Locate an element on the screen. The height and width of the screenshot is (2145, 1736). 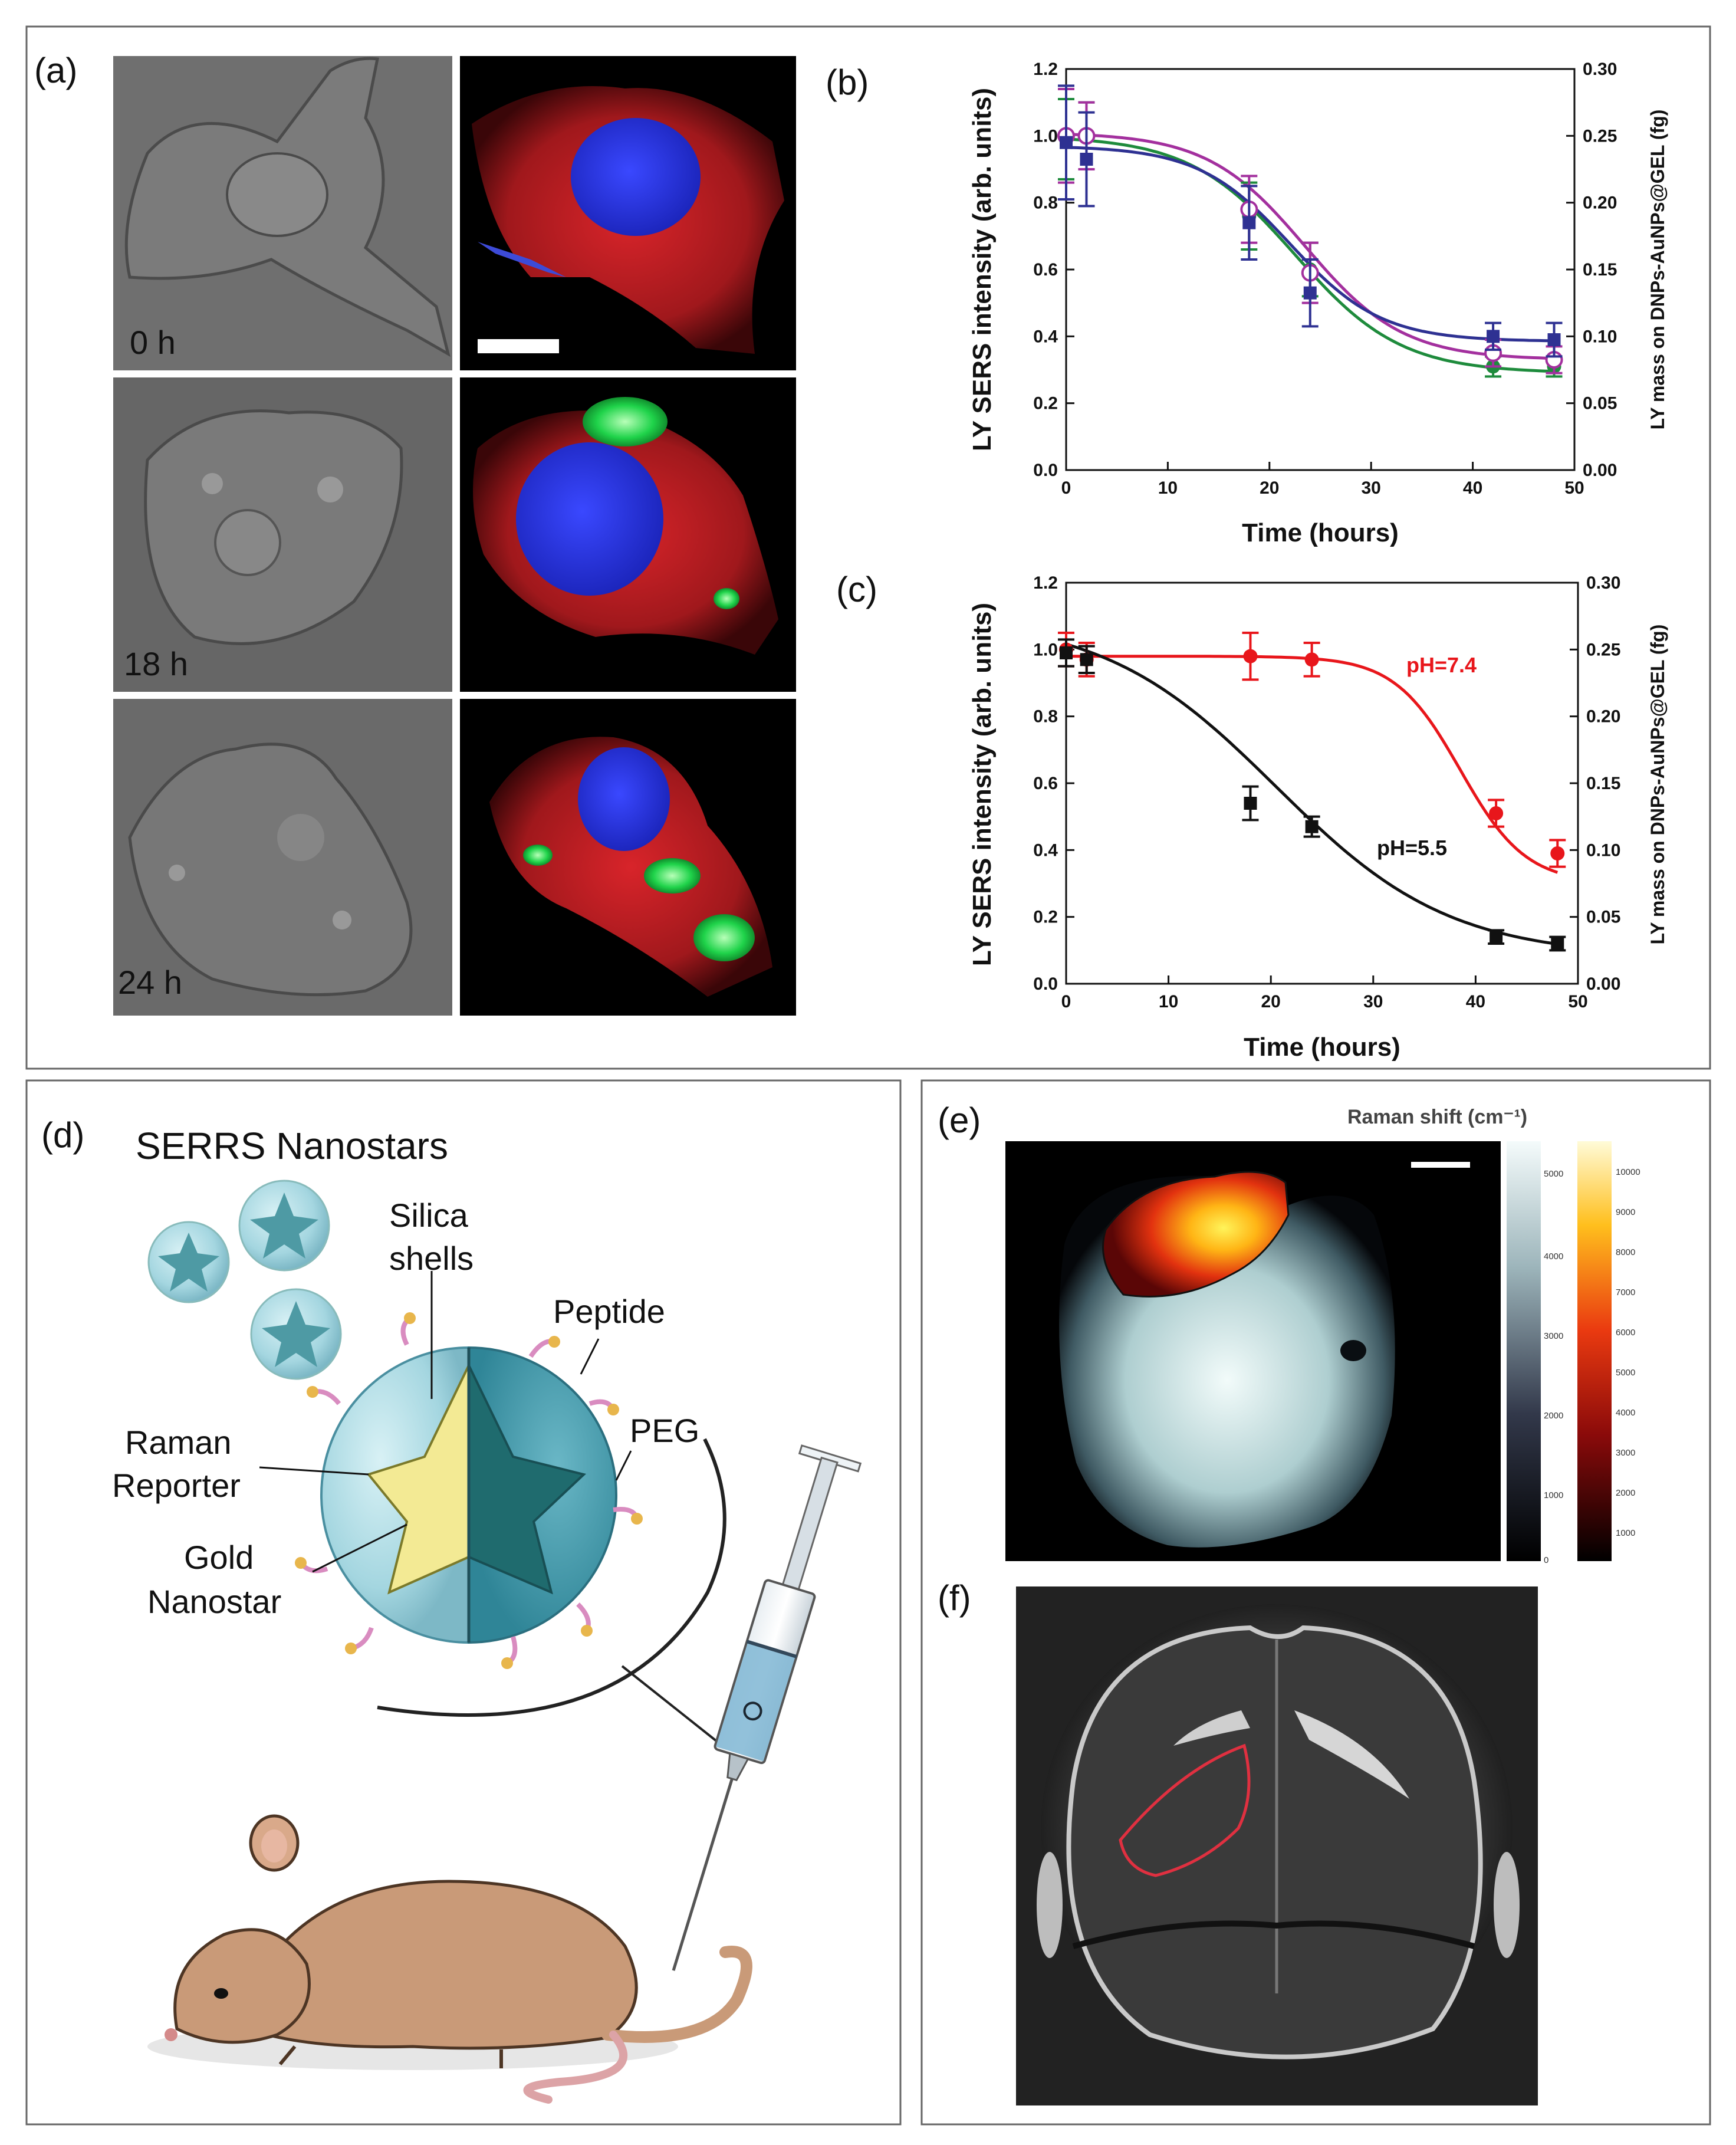
svg-text: 5000 is located at coordinates (1625, 1373).